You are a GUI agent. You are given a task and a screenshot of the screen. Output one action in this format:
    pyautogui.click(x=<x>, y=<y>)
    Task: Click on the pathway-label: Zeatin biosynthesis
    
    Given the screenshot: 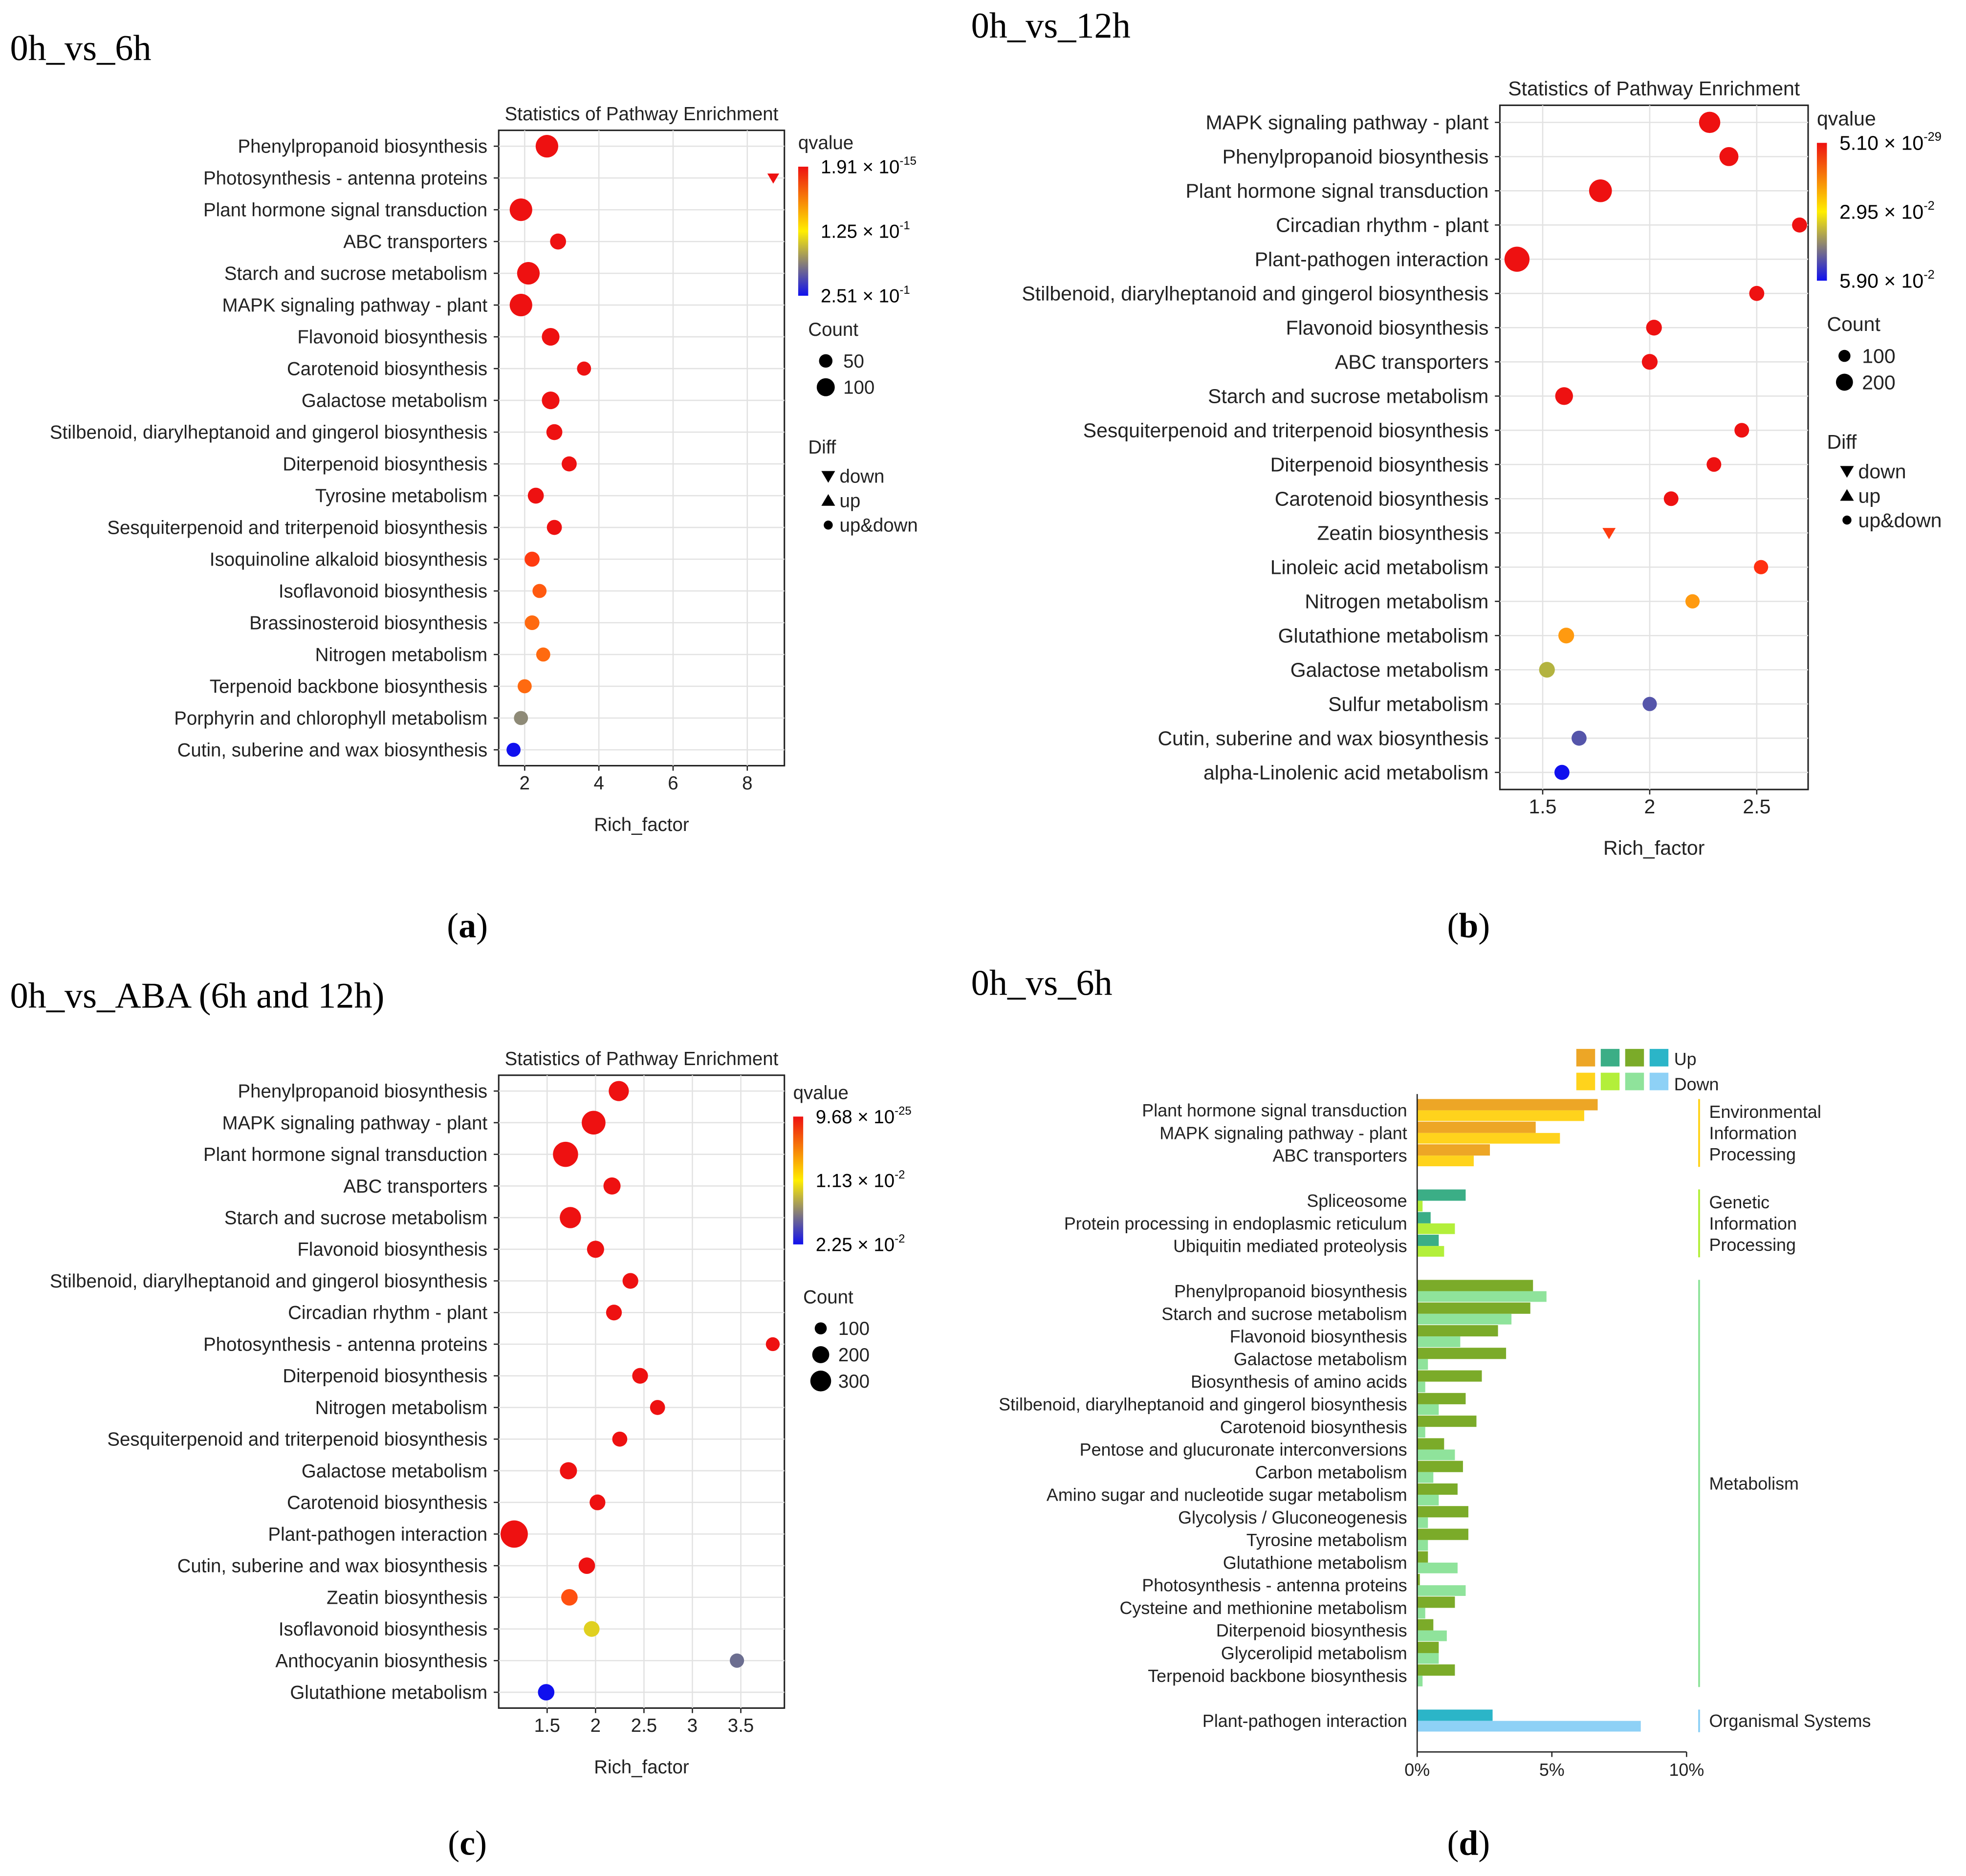 What is the action you would take?
    pyautogui.click(x=407, y=1597)
    